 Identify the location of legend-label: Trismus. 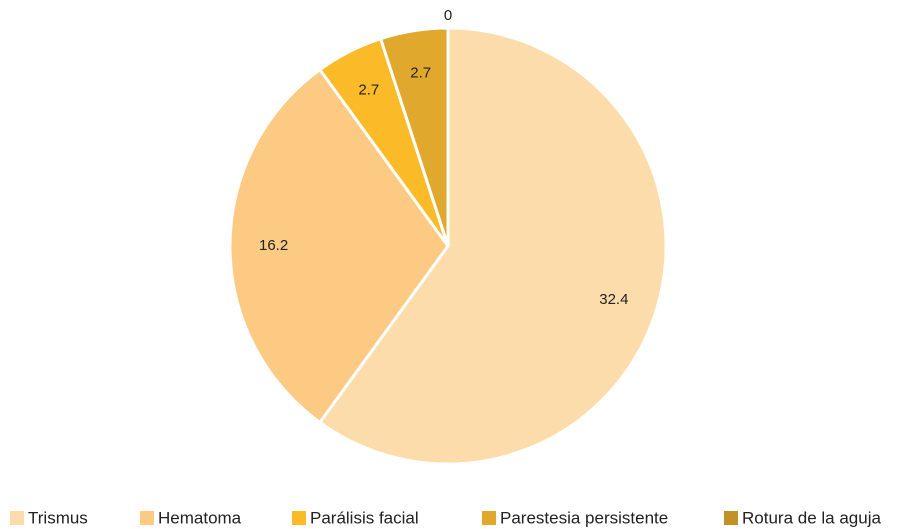
(58, 517).